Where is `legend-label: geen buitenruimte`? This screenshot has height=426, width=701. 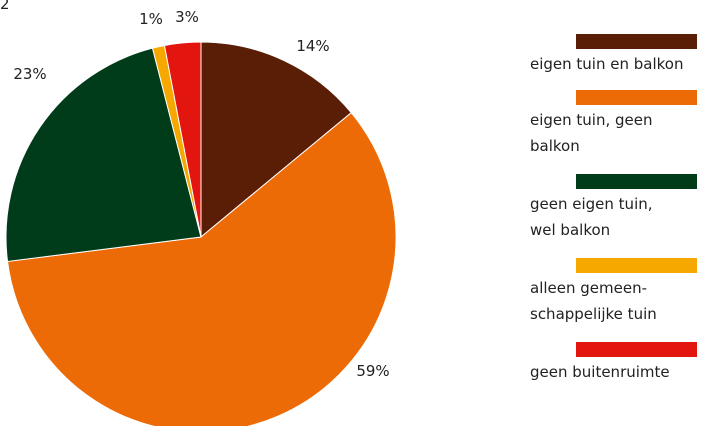 legend-label: geen buitenruimte is located at coordinates (600, 372).